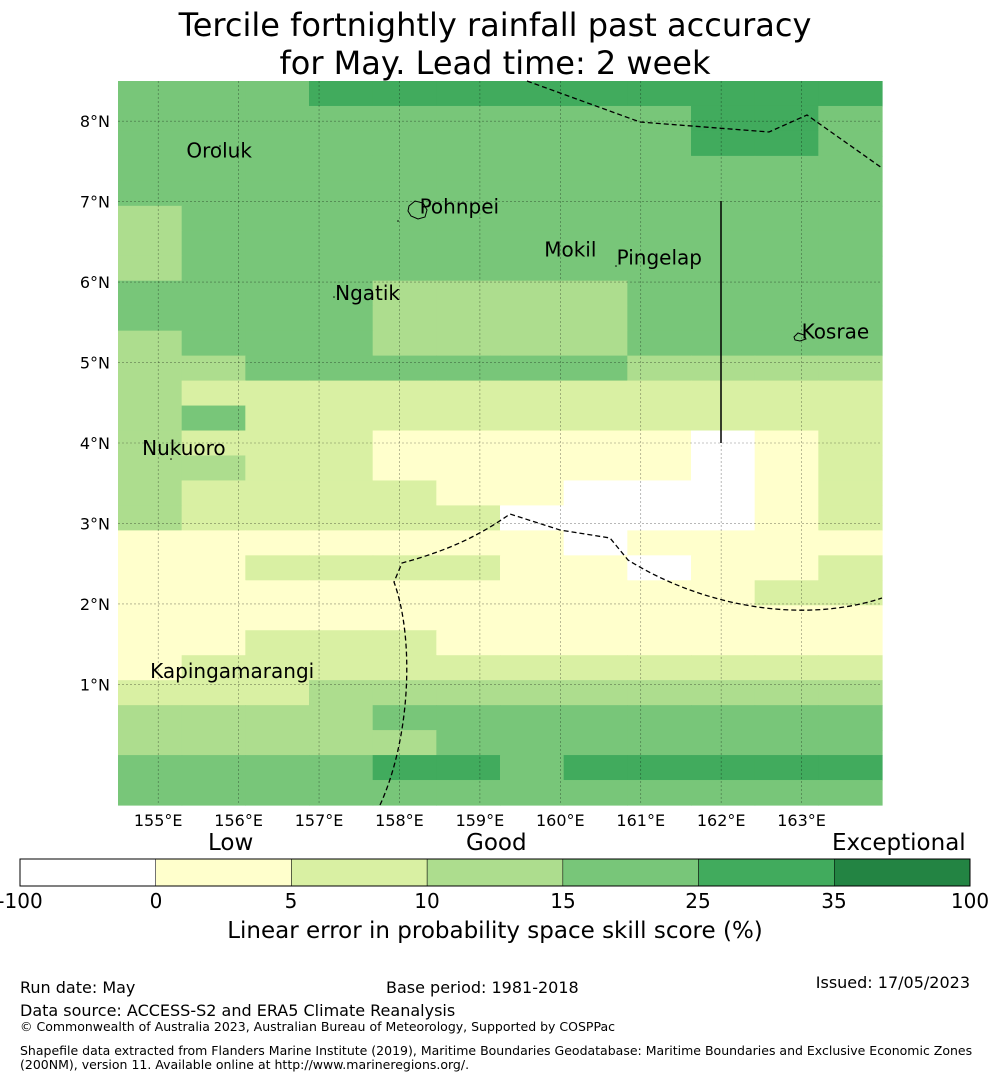 This screenshot has height=1080, width=990. What do you see at coordinates (892, 982) in the screenshot?
I see `issued-date: Issued: 17/05/2023` at bounding box center [892, 982].